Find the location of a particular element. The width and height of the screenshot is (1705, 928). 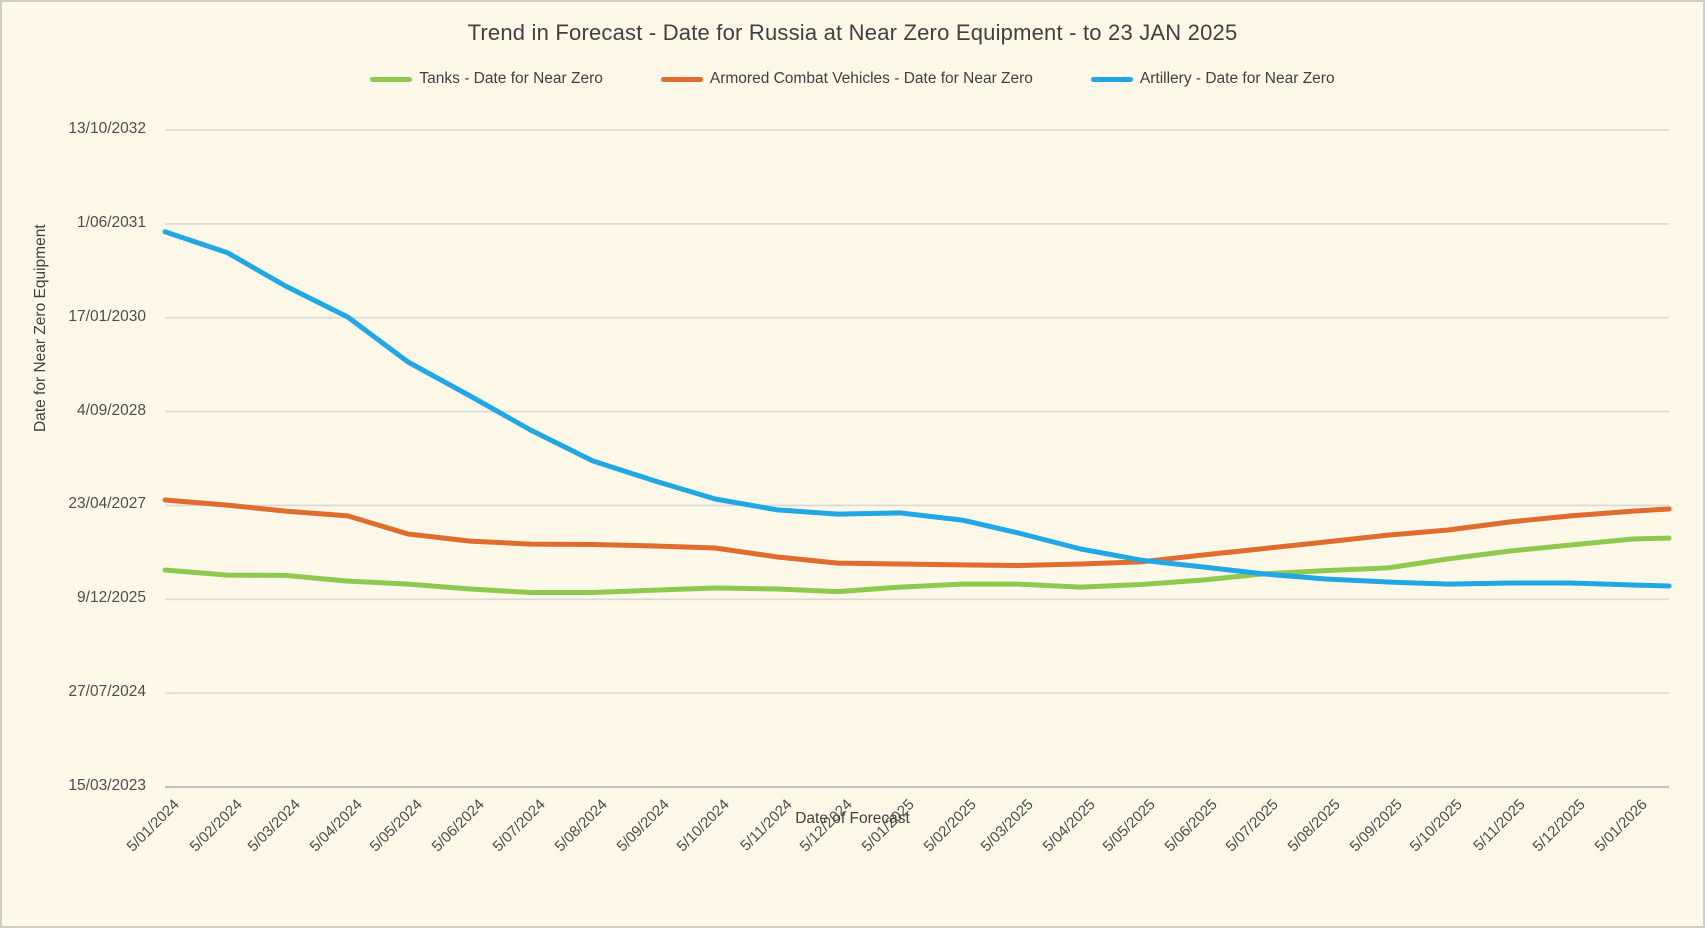

series-line-tanks is located at coordinates (917, 565).